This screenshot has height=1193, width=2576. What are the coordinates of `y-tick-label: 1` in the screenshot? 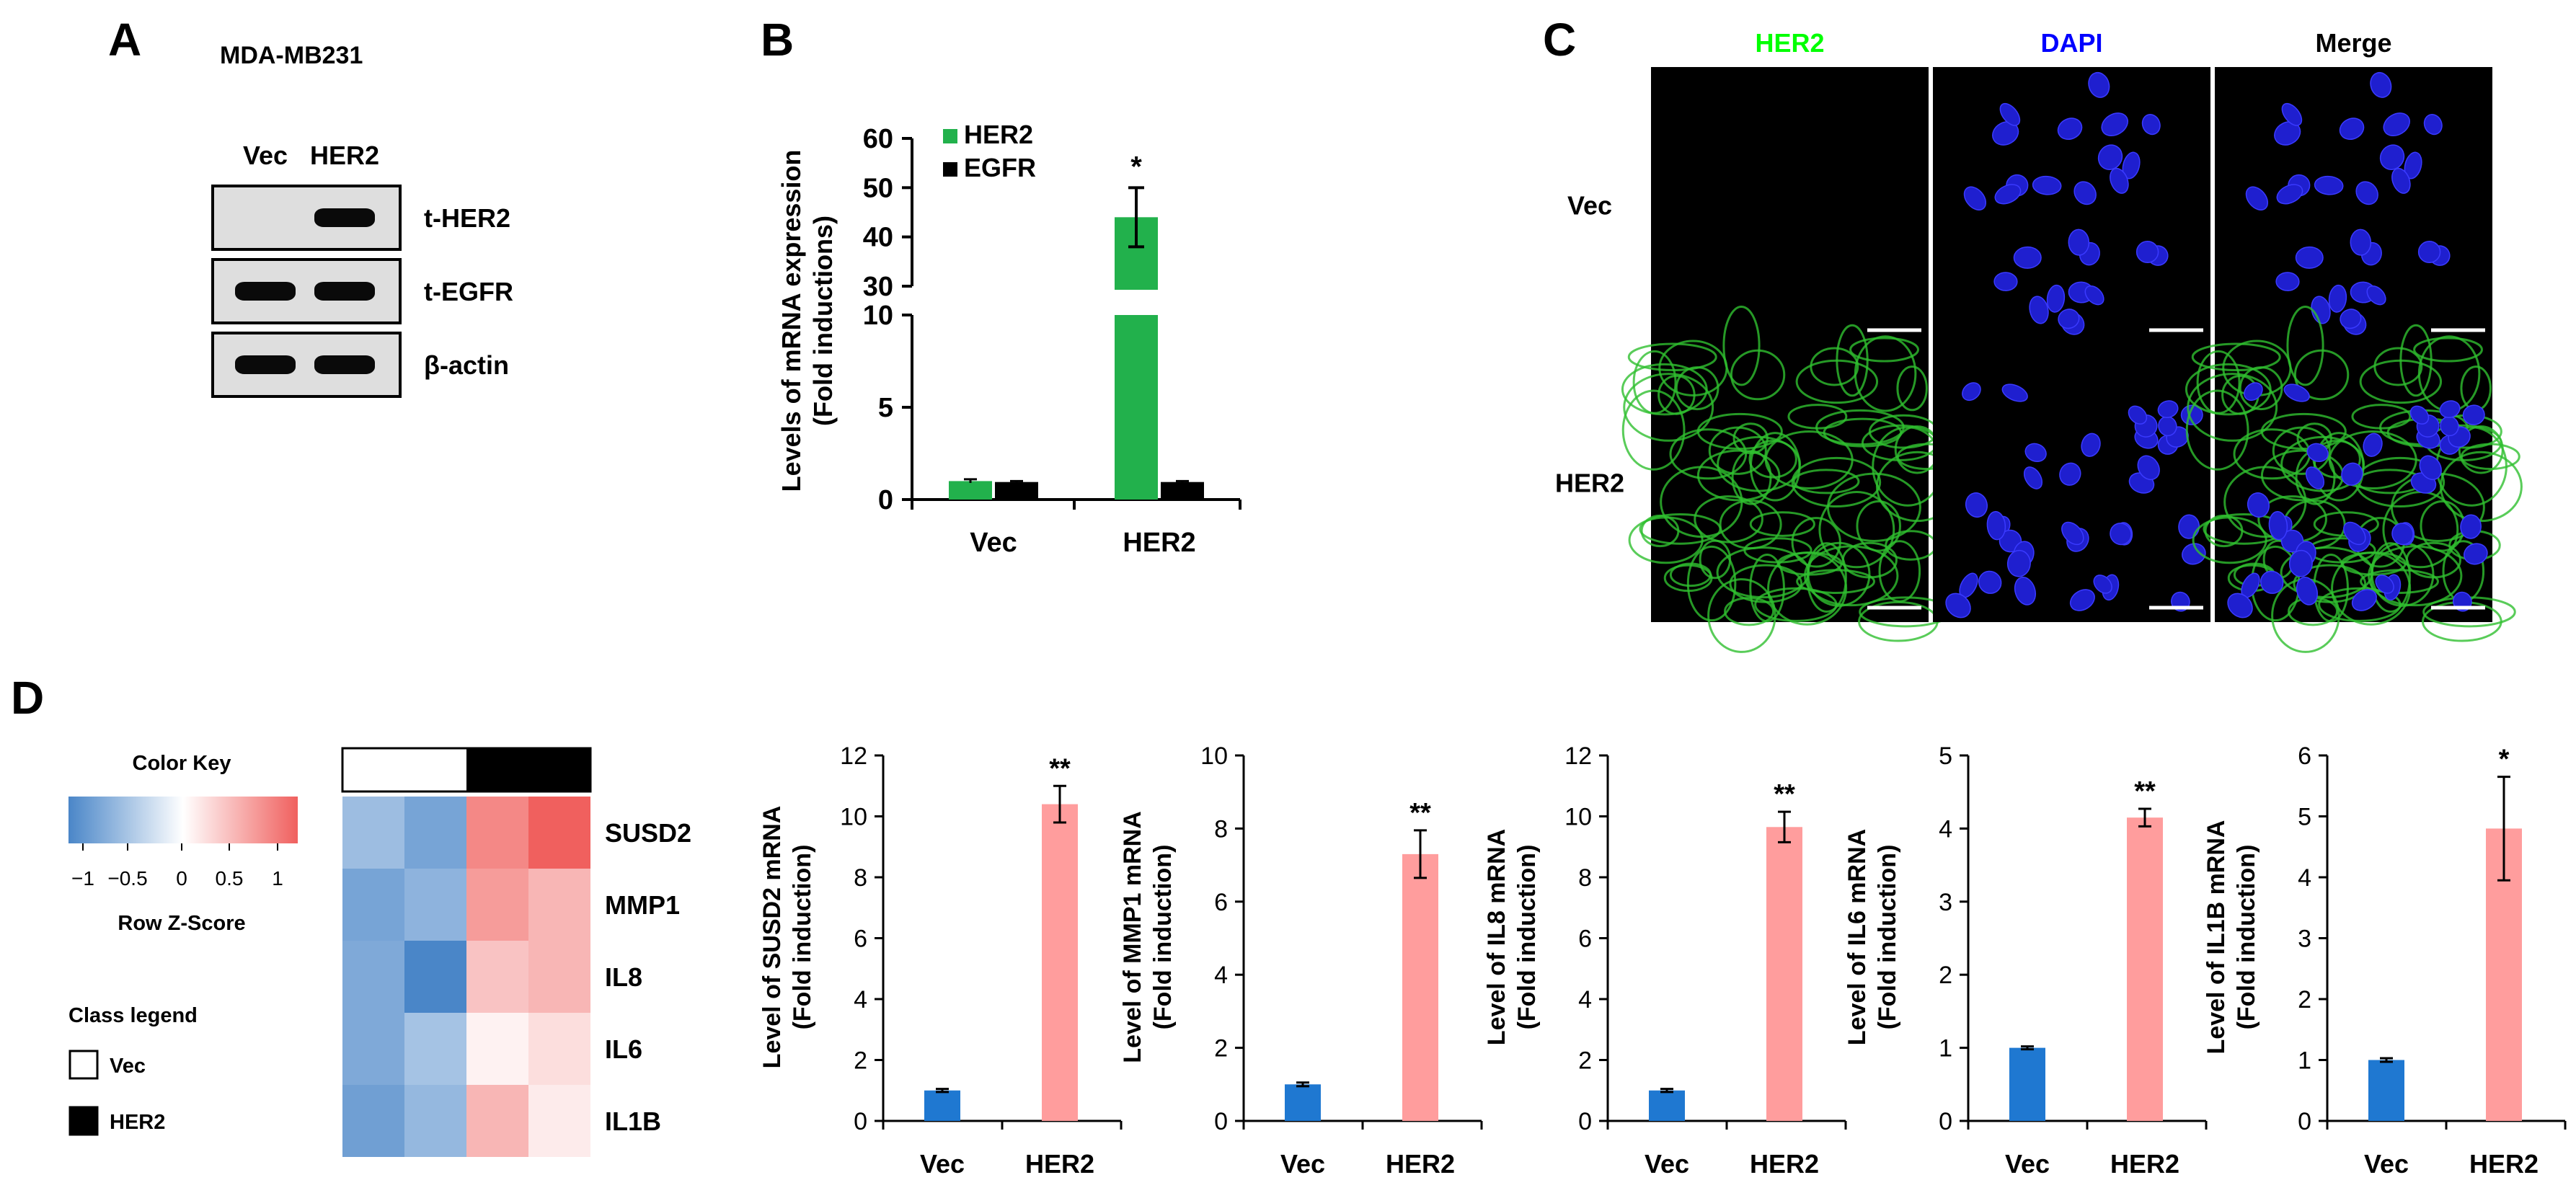 It's located at (1945, 1049).